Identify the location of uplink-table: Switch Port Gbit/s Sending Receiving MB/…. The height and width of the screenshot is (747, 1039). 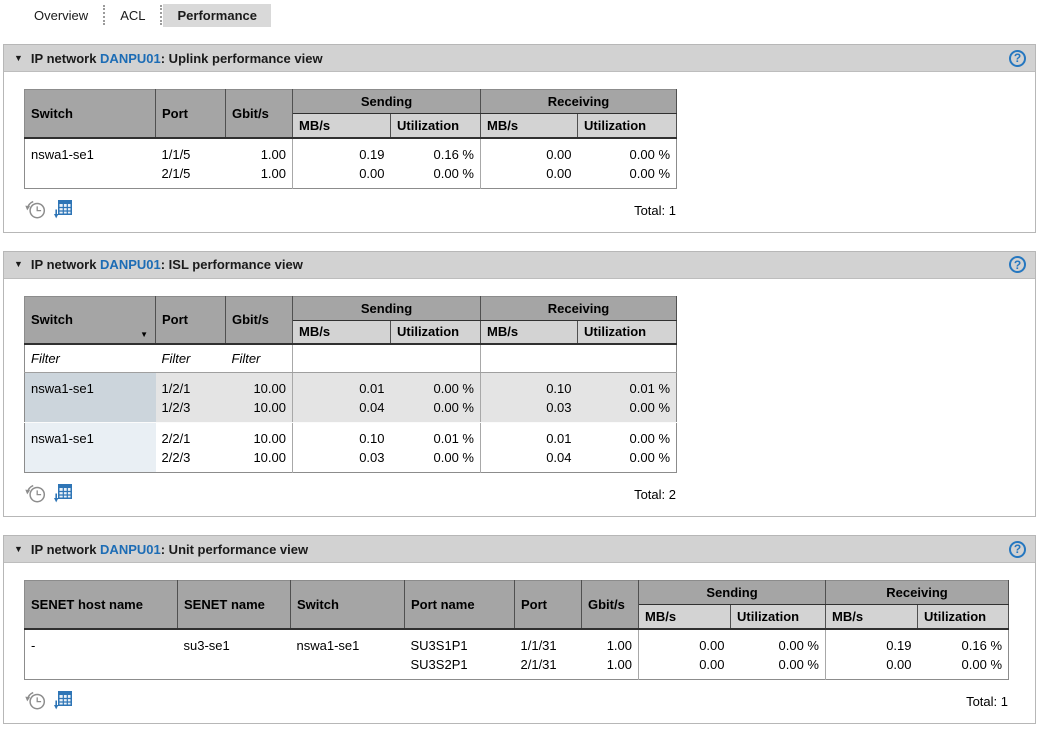
(351, 139).